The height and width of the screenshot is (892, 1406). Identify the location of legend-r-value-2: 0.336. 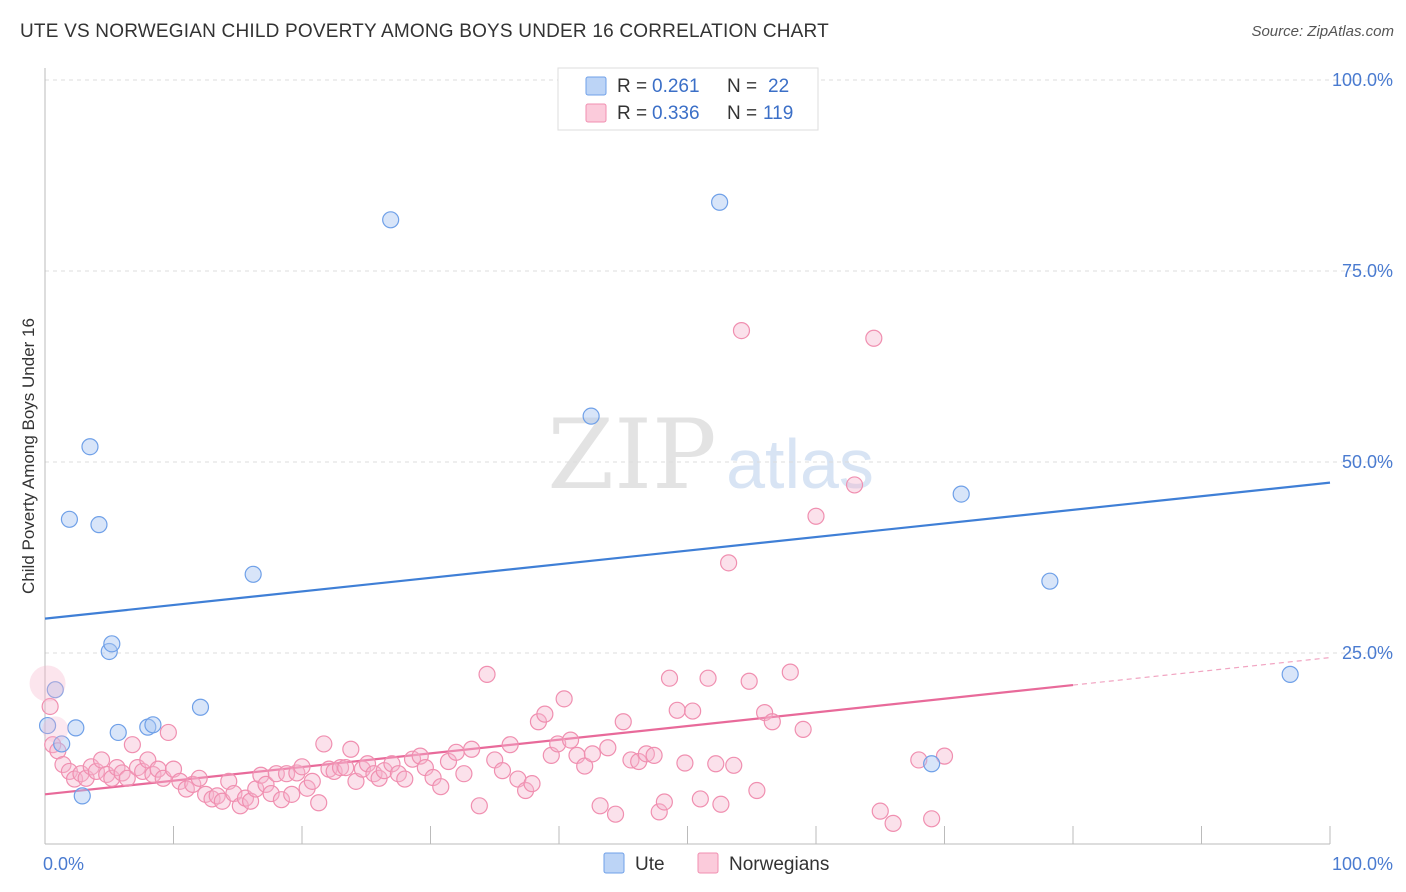
(676, 113).